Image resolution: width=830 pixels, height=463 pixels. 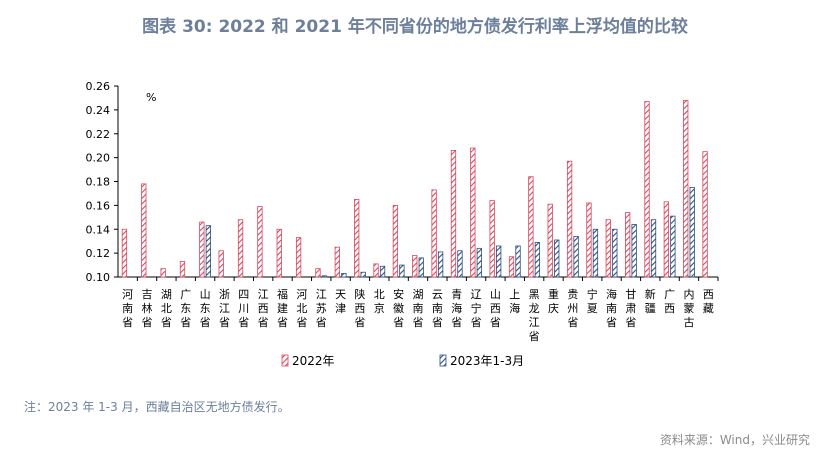 I want to click on x-category-label: 内蒙古, so click(x=688, y=308).